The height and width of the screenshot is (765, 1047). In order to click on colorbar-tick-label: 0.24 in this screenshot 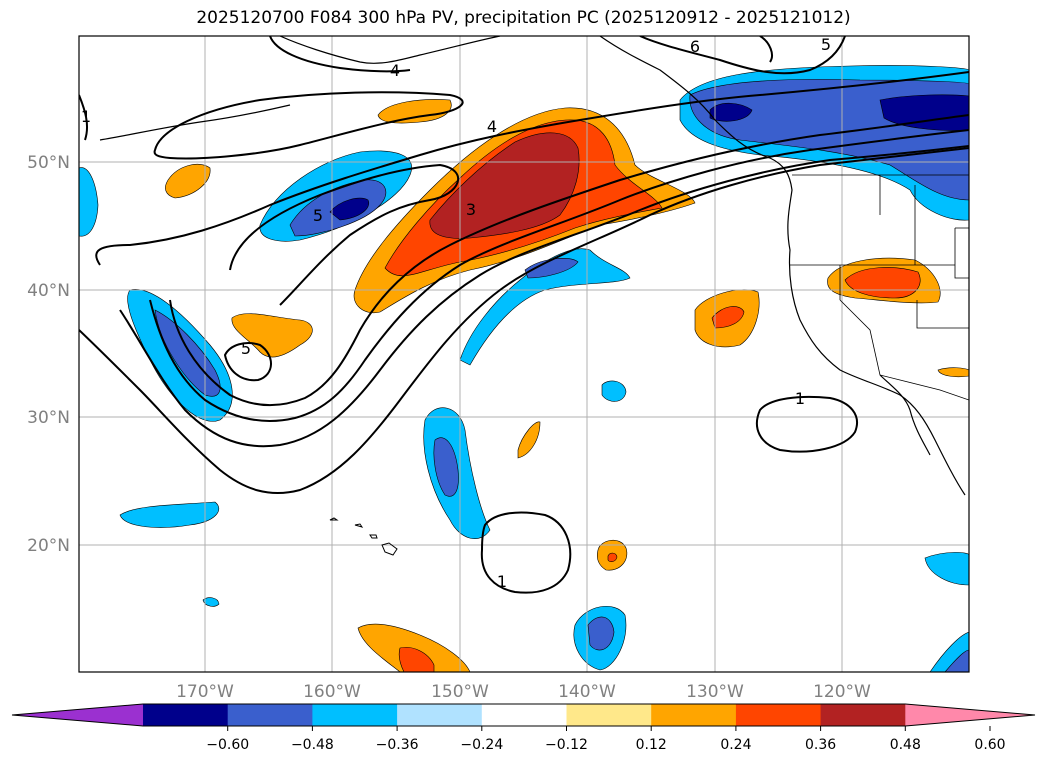, I will do `click(735, 745)`.